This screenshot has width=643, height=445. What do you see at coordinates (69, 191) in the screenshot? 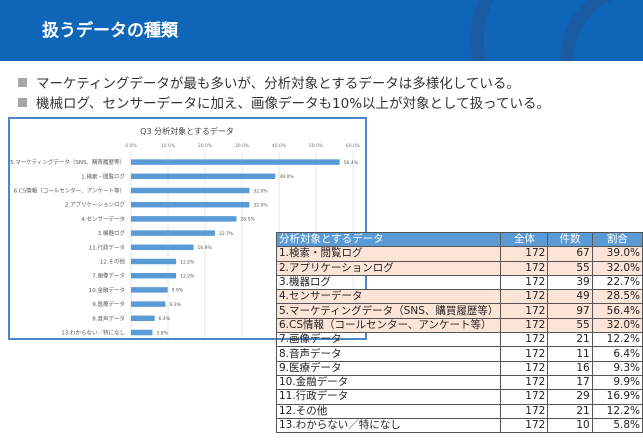
I see `category-label: 6.CS情報（コールセンター、アンケート等）` at bounding box center [69, 191].